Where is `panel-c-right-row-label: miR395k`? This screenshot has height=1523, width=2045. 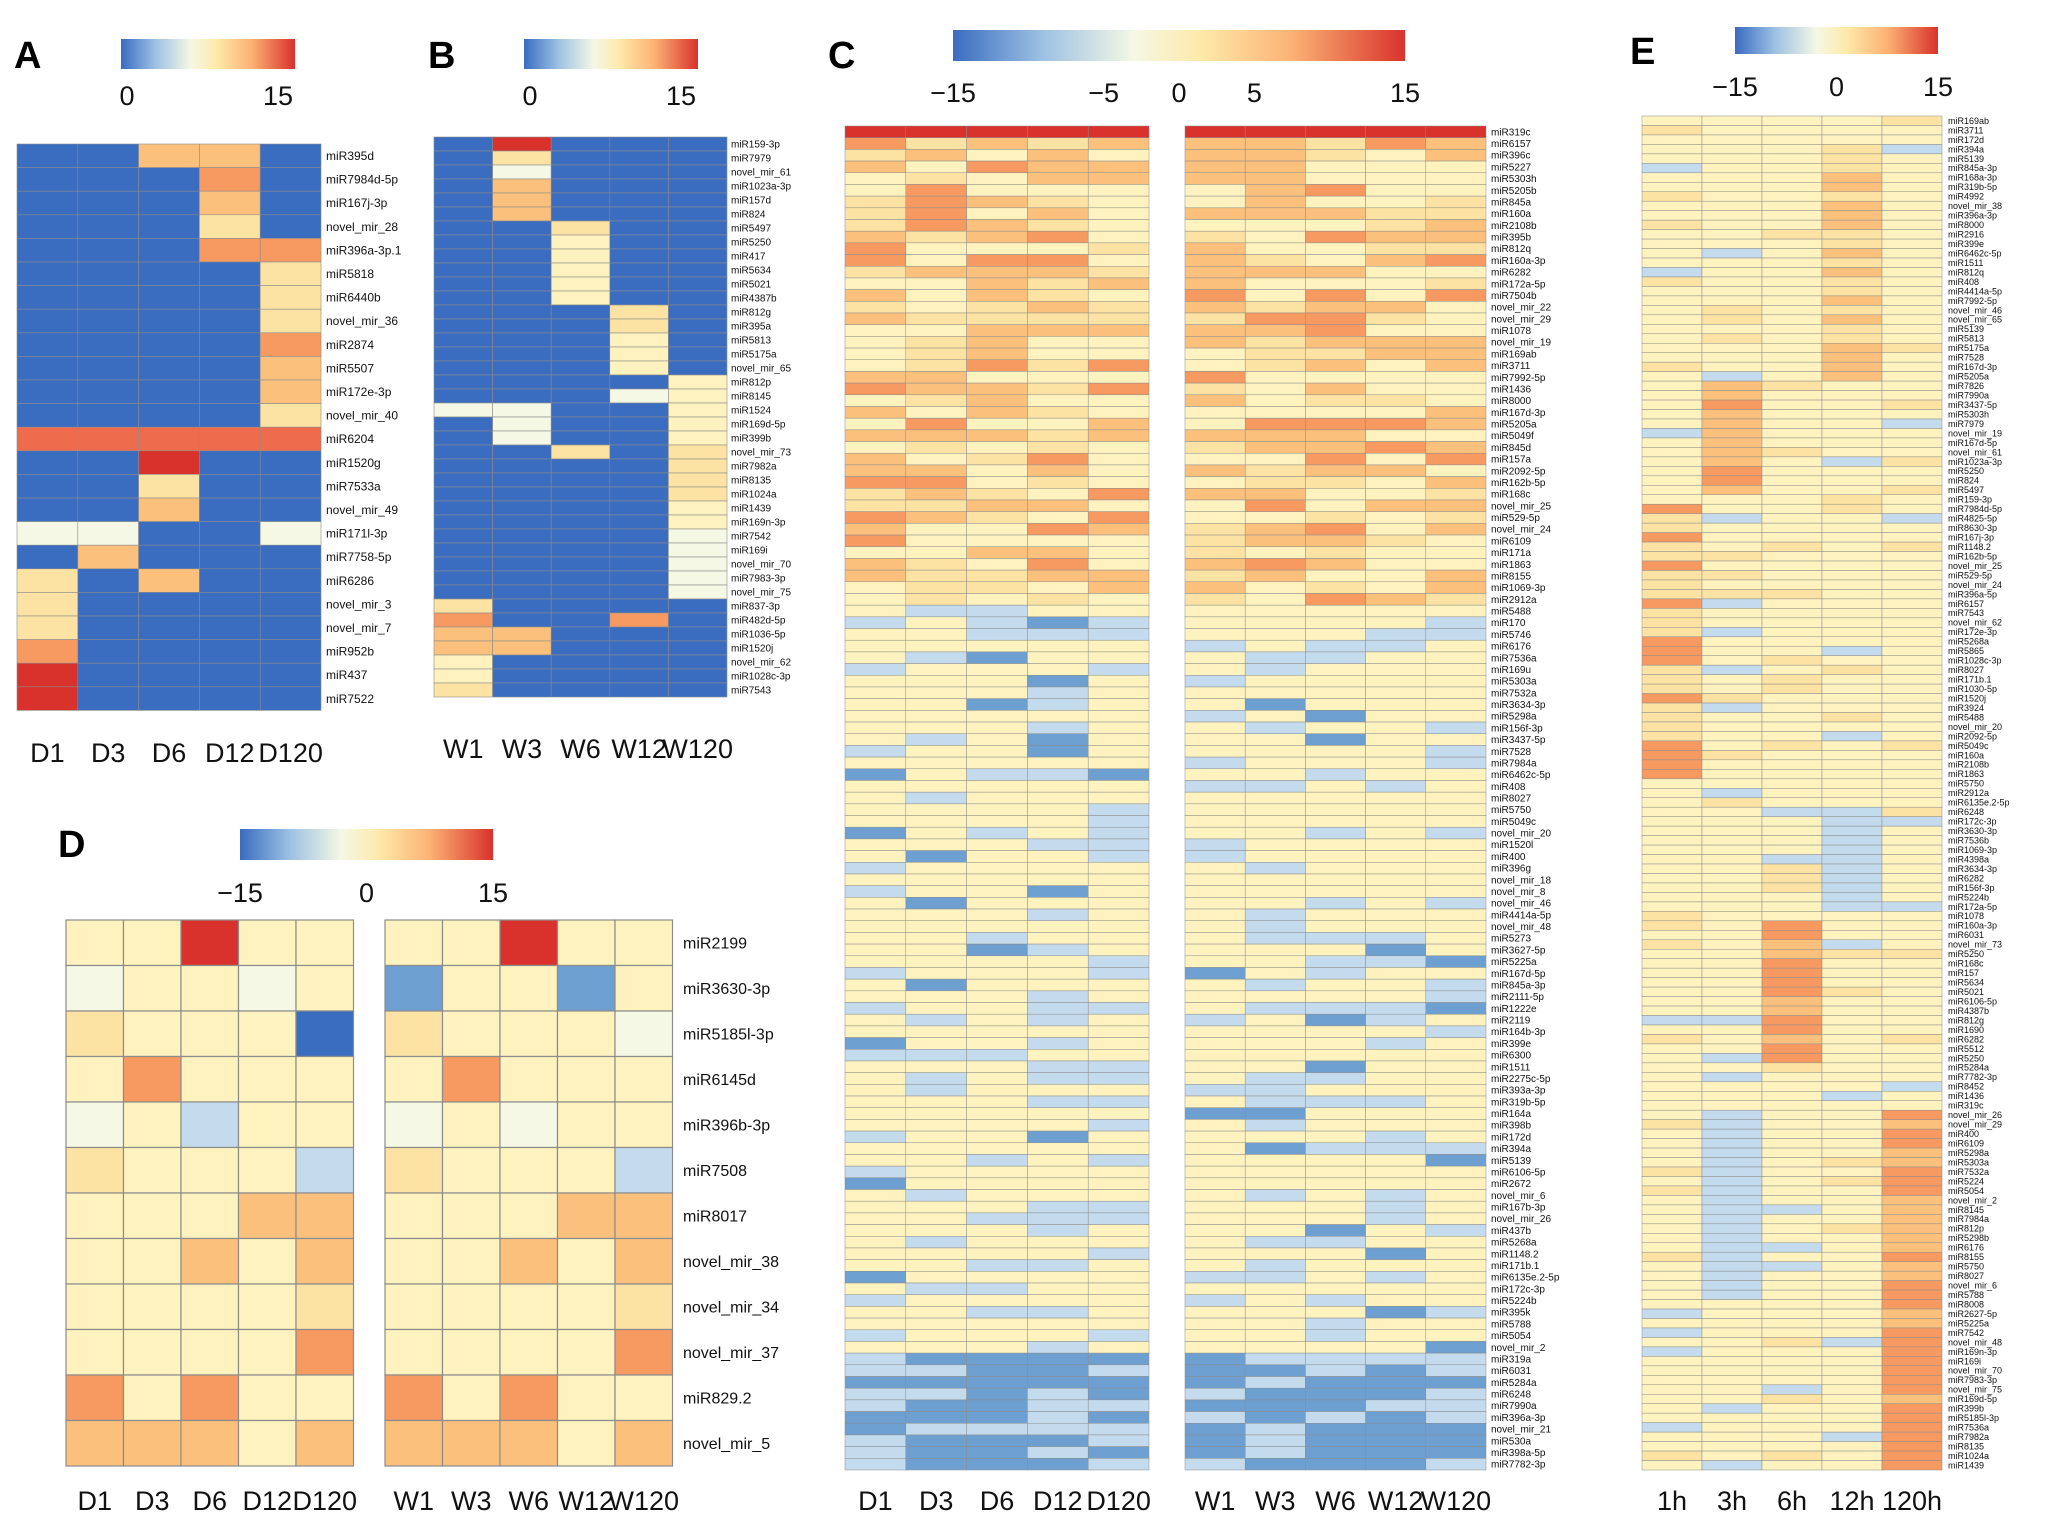 panel-c-right-row-label: miR395k is located at coordinates (1511, 1313).